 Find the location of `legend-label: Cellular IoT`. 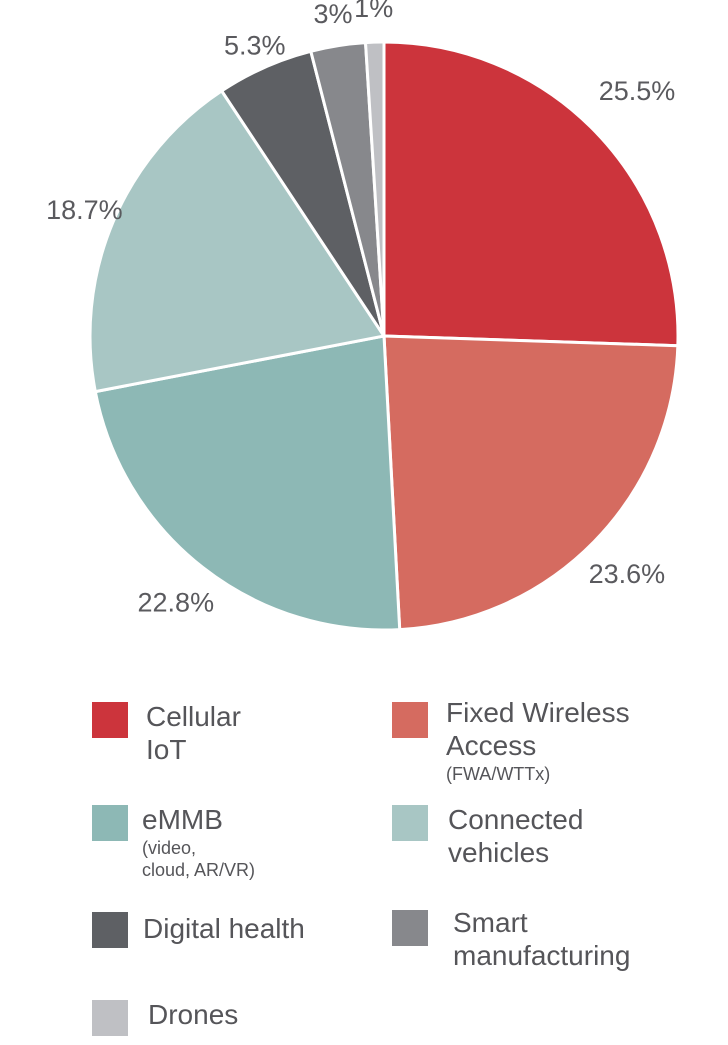

legend-label: Cellular IoT is located at coordinates (193, 733).